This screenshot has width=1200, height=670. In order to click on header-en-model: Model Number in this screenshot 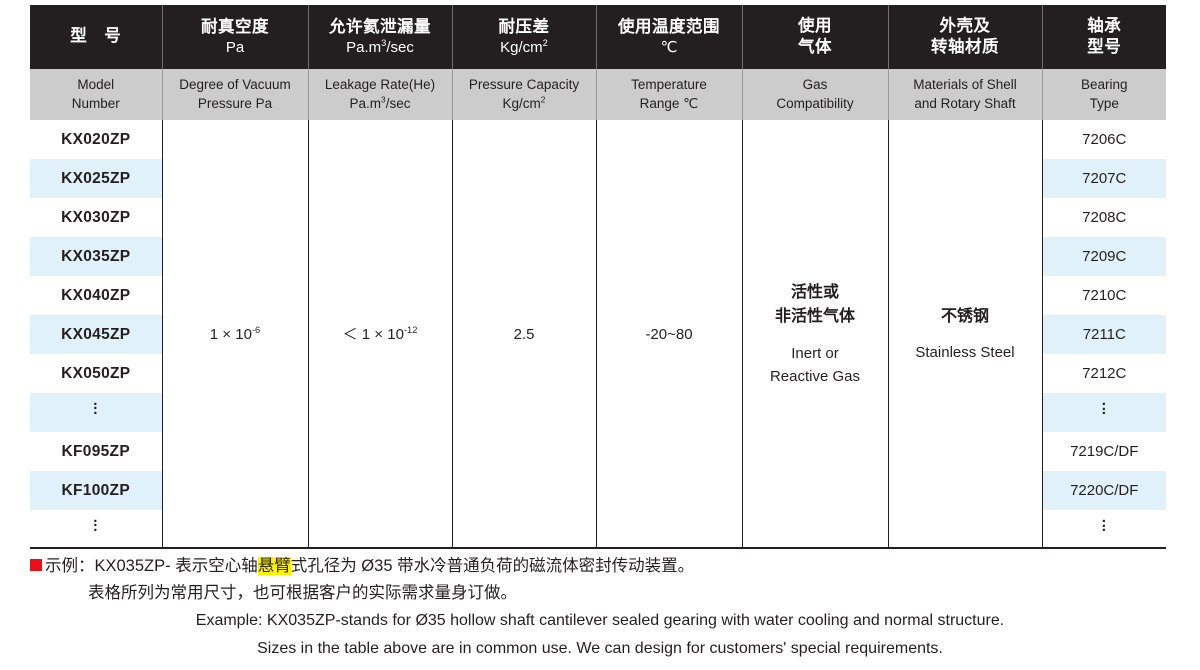, I will do `click(96, 94)`.